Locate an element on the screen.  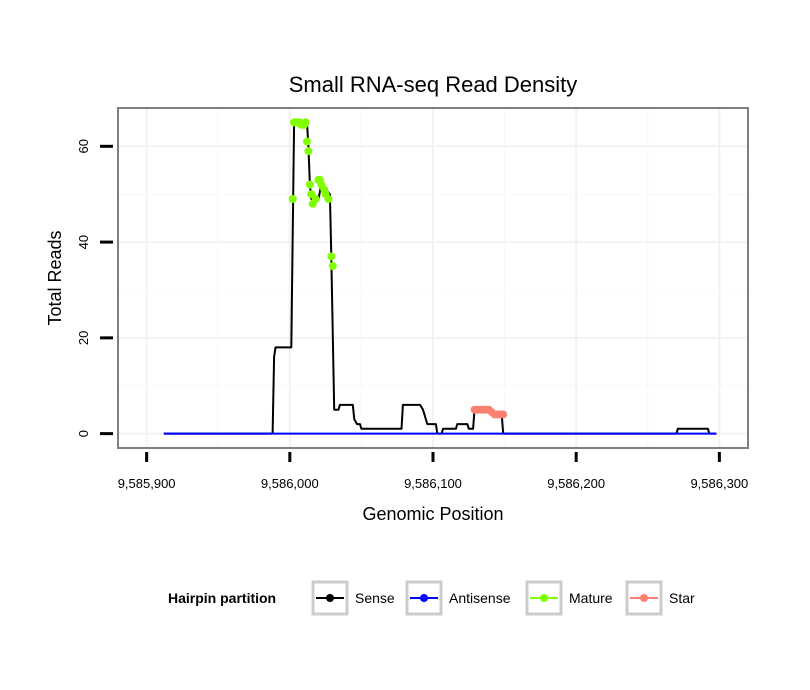
y-tick-label: 0 is located at coordinates (83, 433).